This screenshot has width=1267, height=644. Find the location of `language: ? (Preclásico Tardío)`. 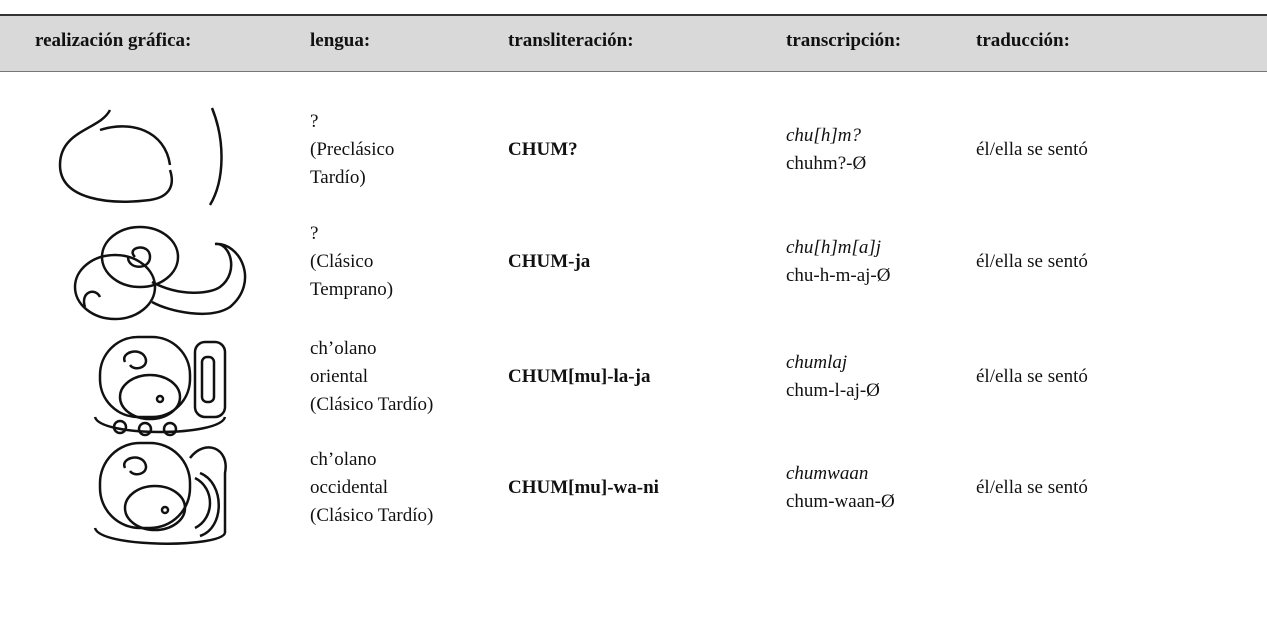

language: ? (Preclásico Tardío) is located at coordinates (352, 150).